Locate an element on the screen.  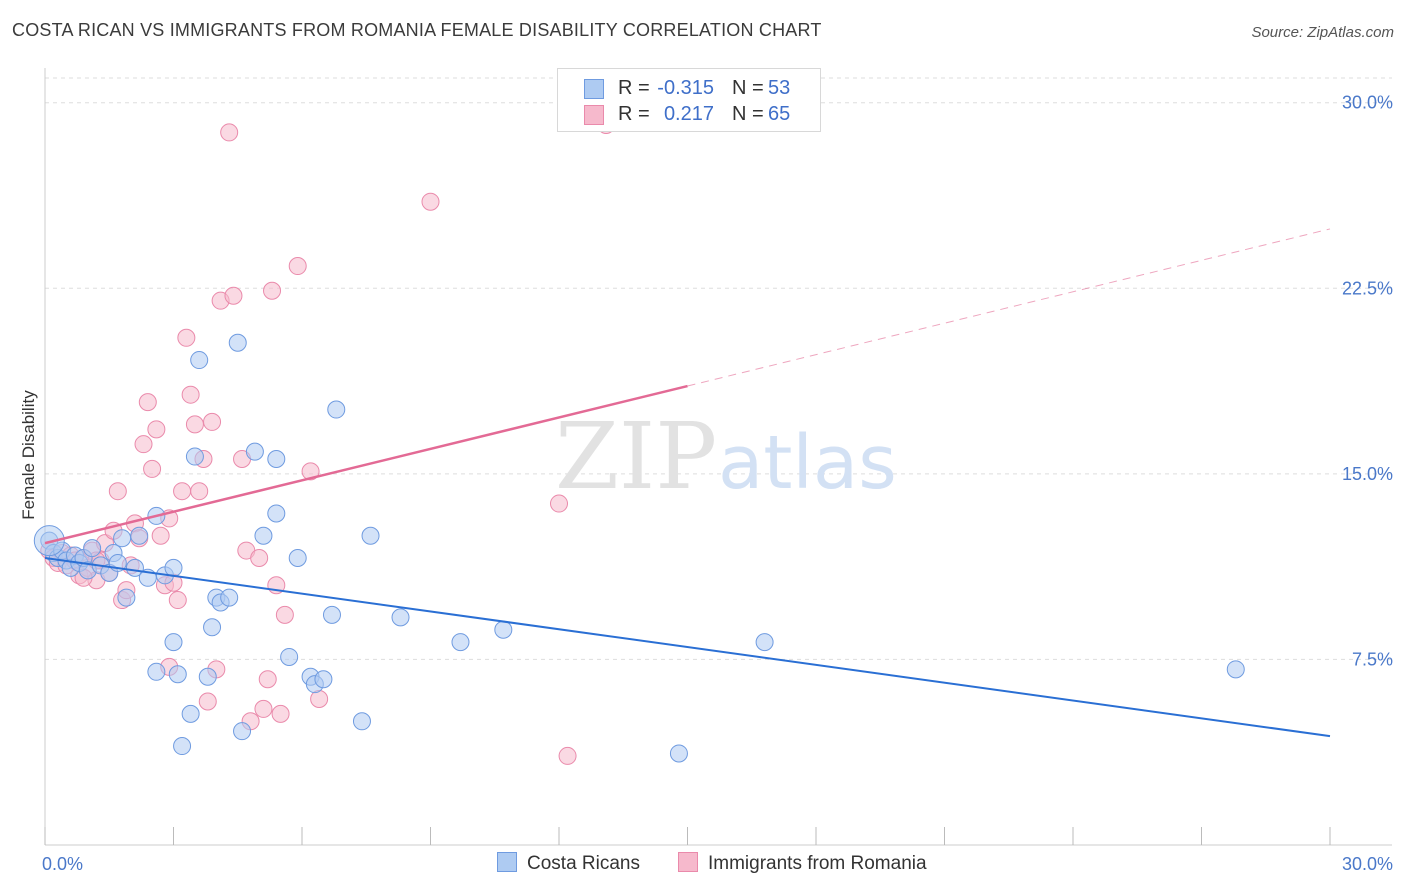
trend-line-romania-extrapolated is located at coordinates (1009, 307).